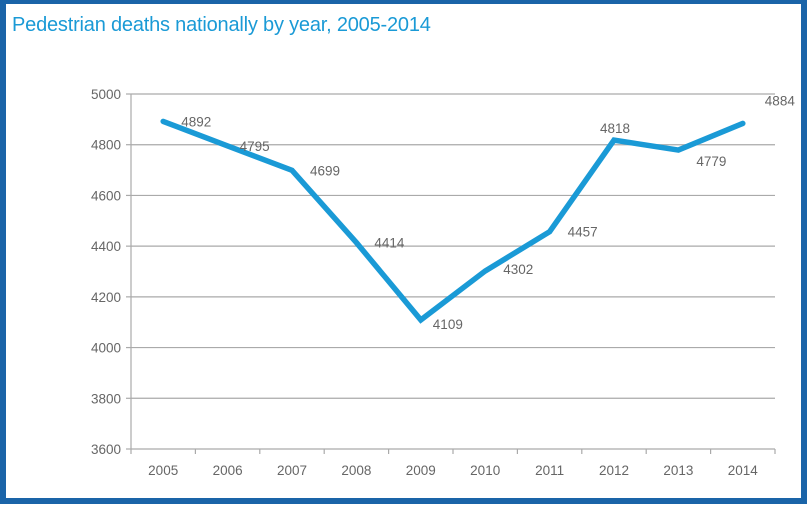 This screenshot has height=507, width=807. I want to click on x-tick-label: 2012, so click(614, 470).